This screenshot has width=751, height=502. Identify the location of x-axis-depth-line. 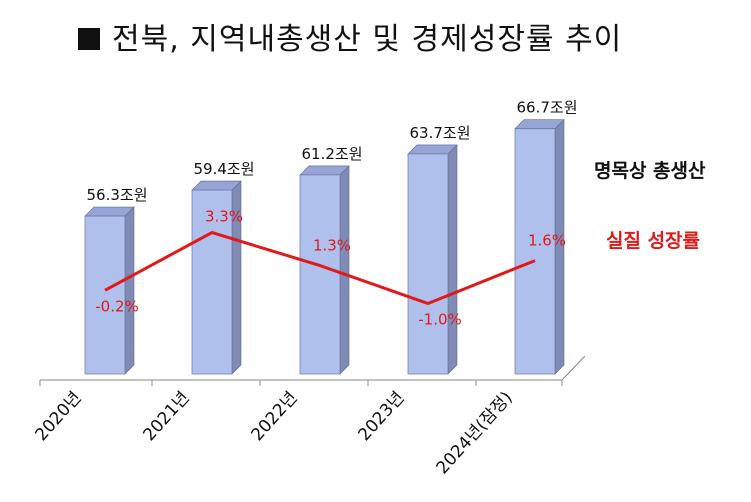
(573, 368).